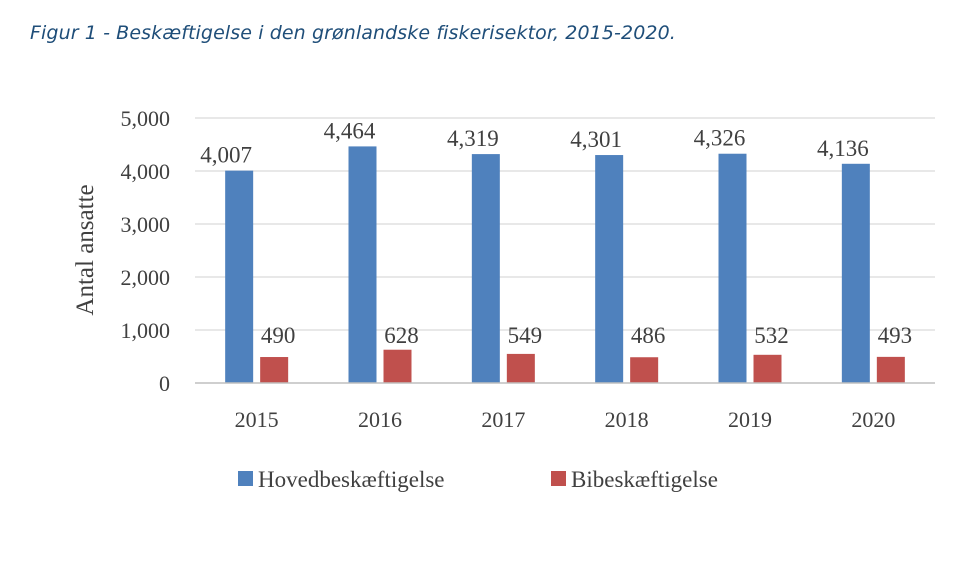 Image resolution: width=960 pixels, height=570 pixels. What do you see at coordinates (503, 419) in the screenshot?
I see `x-tick-label: 2017` at bounding box center [503, 419].